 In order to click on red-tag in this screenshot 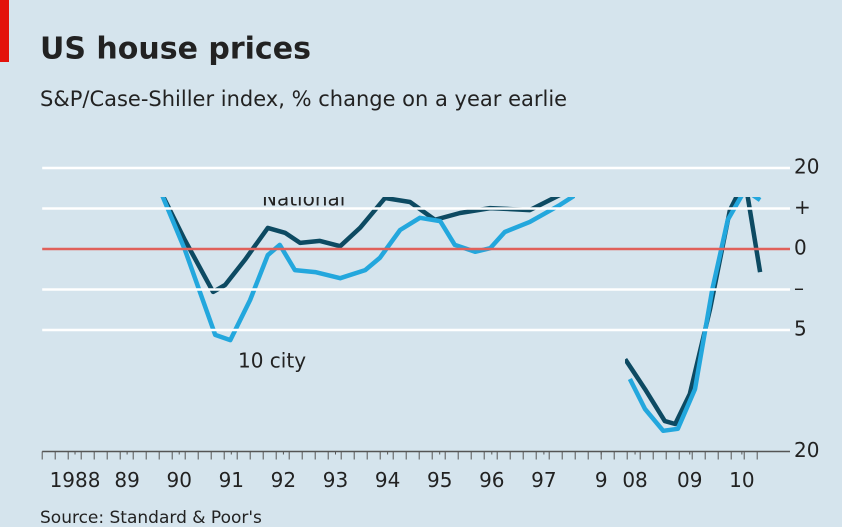, I will do `click(4, 31)`.